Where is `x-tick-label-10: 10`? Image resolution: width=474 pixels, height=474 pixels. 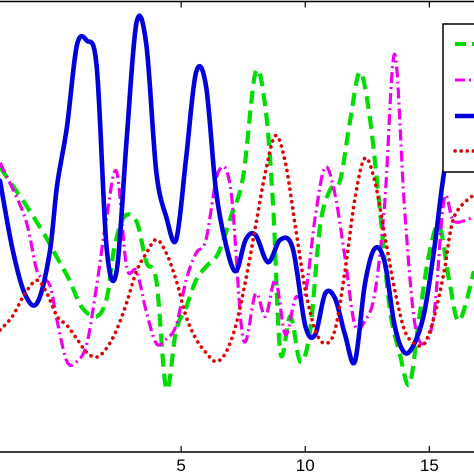 x-tick-label-10: 10 is located at coordinates (305, 465).